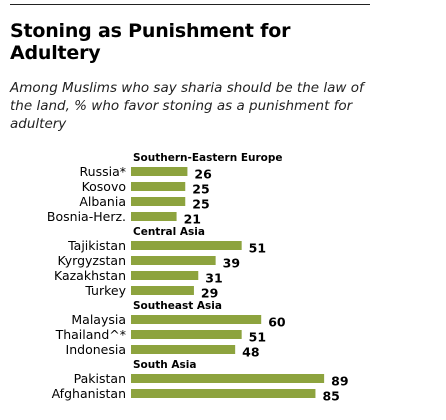  I want to click on value-label: 85, so click(330, 396).